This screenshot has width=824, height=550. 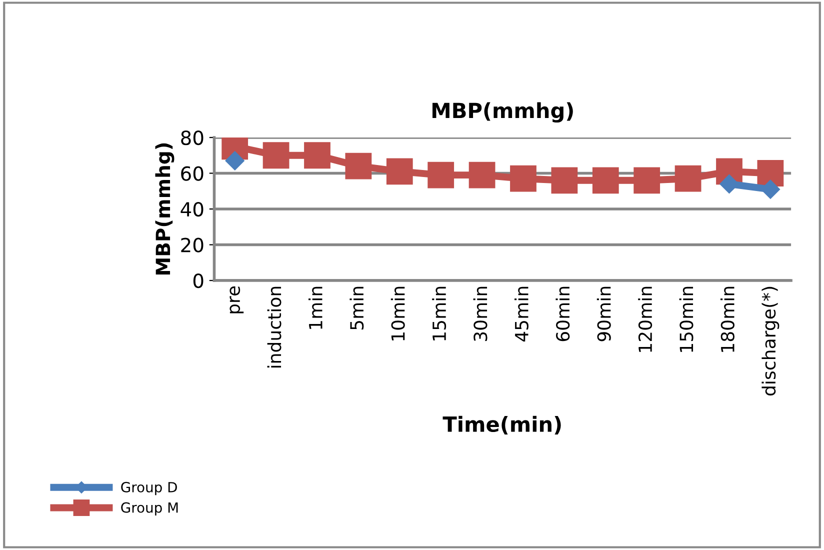 What do you see at coordinates (645, 319) in the screenshot?
I see `x-tick-label: 120min` at bounding box center [645, 319].